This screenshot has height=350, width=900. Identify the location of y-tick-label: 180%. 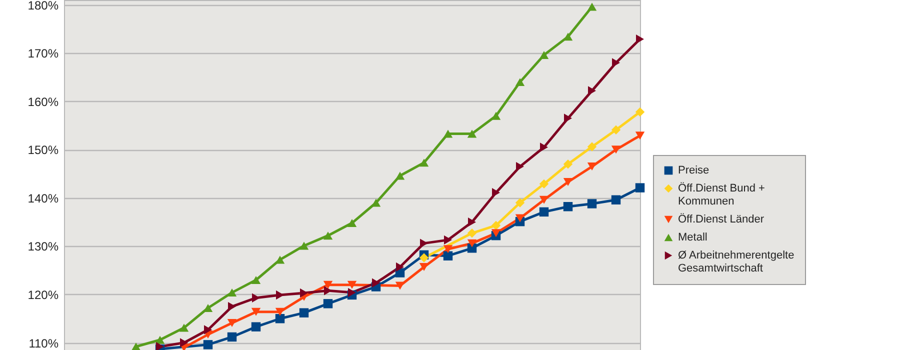
(43, 6).